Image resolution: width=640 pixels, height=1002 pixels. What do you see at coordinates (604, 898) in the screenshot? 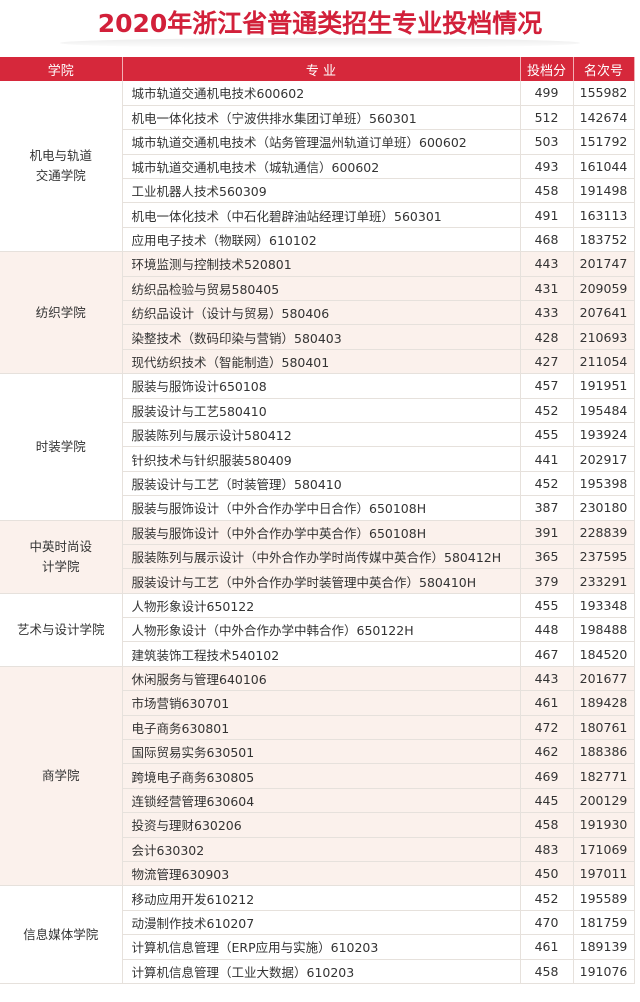
I see `rank-cell: 195589` at bounding box center [604, 898].